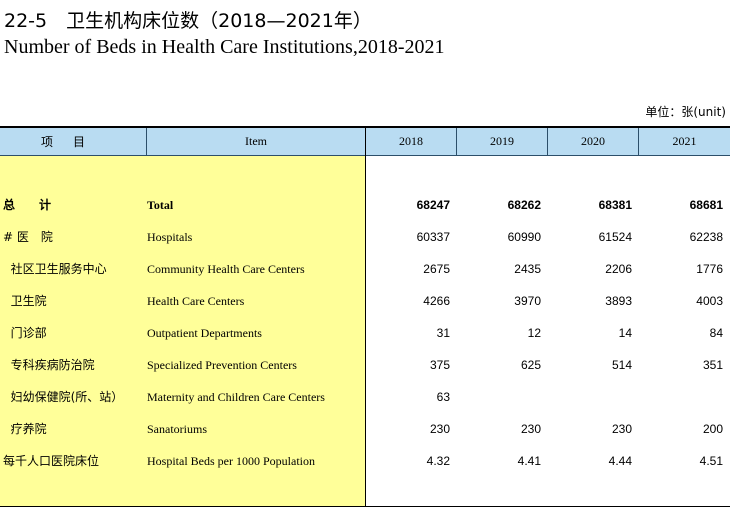 The width and height of the screenshot is (730, 509). What do you see at coordinates (706, 237) in the screenshot?
I see `cell-value-2021: 62238` at bounding box center [706, 237].